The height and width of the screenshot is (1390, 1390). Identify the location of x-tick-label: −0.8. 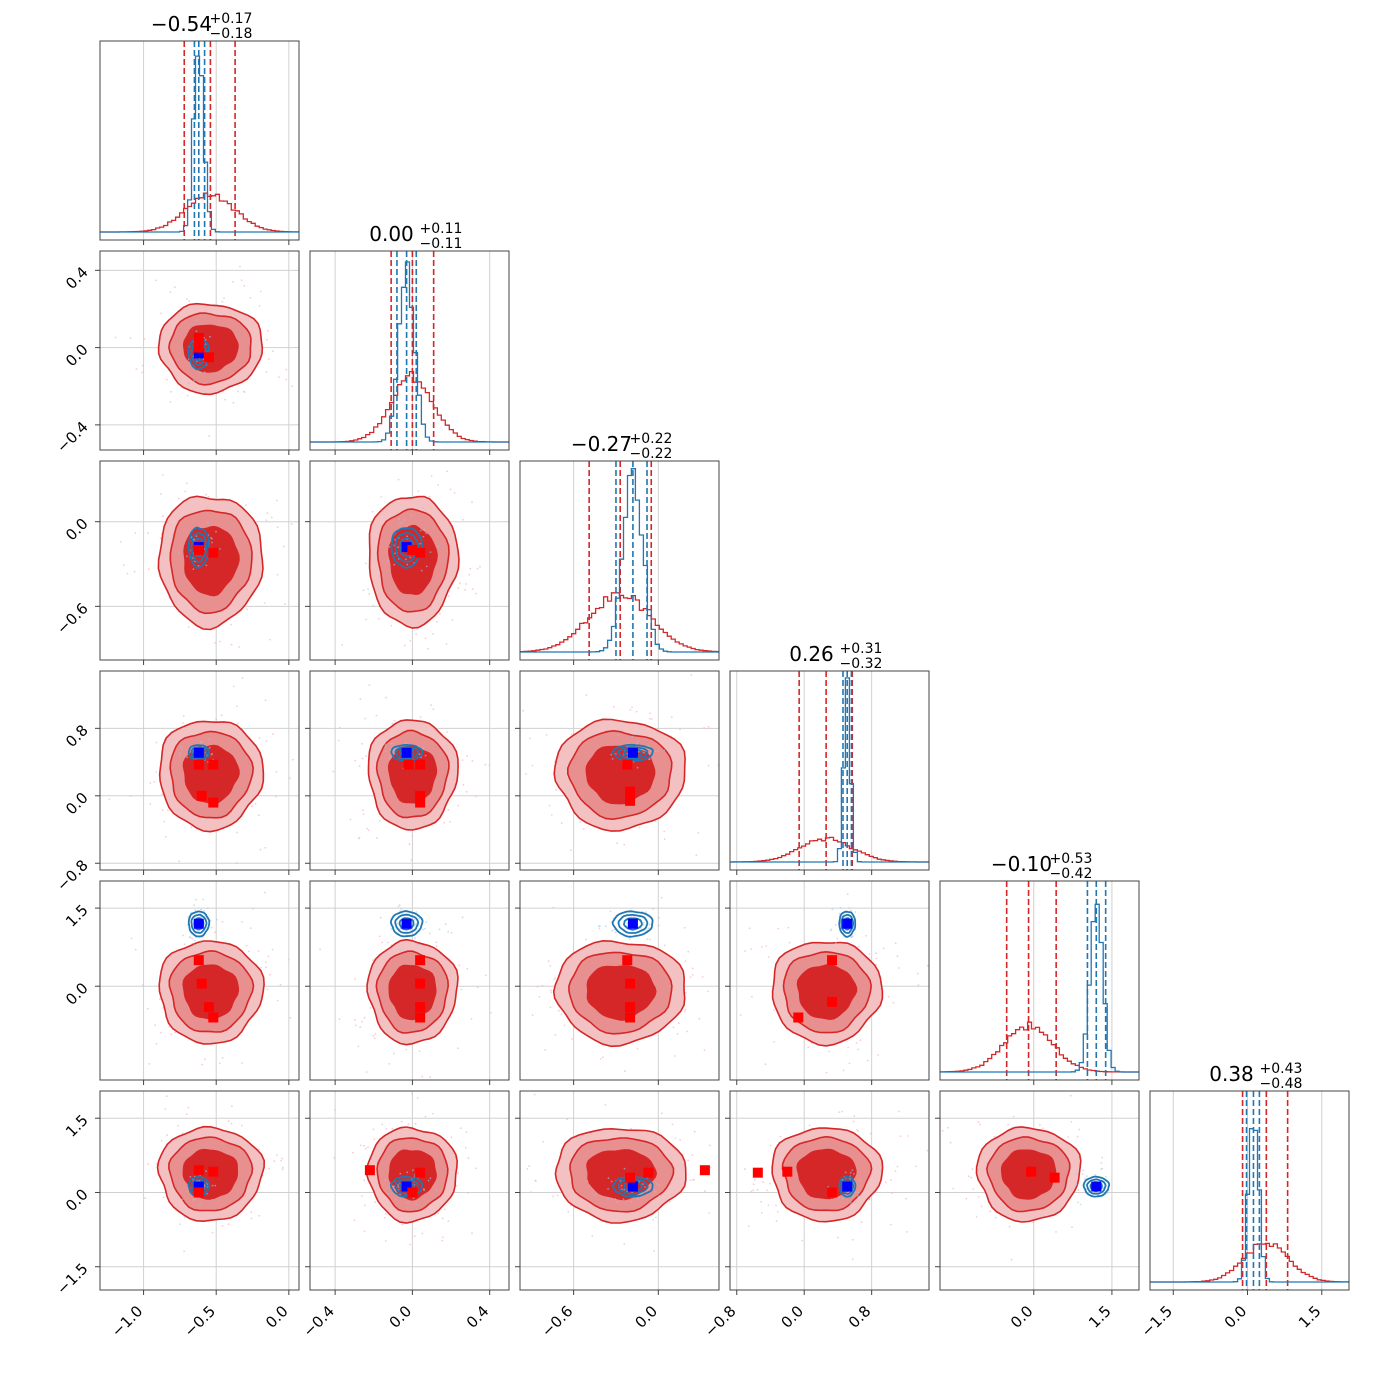
(720, 1321).